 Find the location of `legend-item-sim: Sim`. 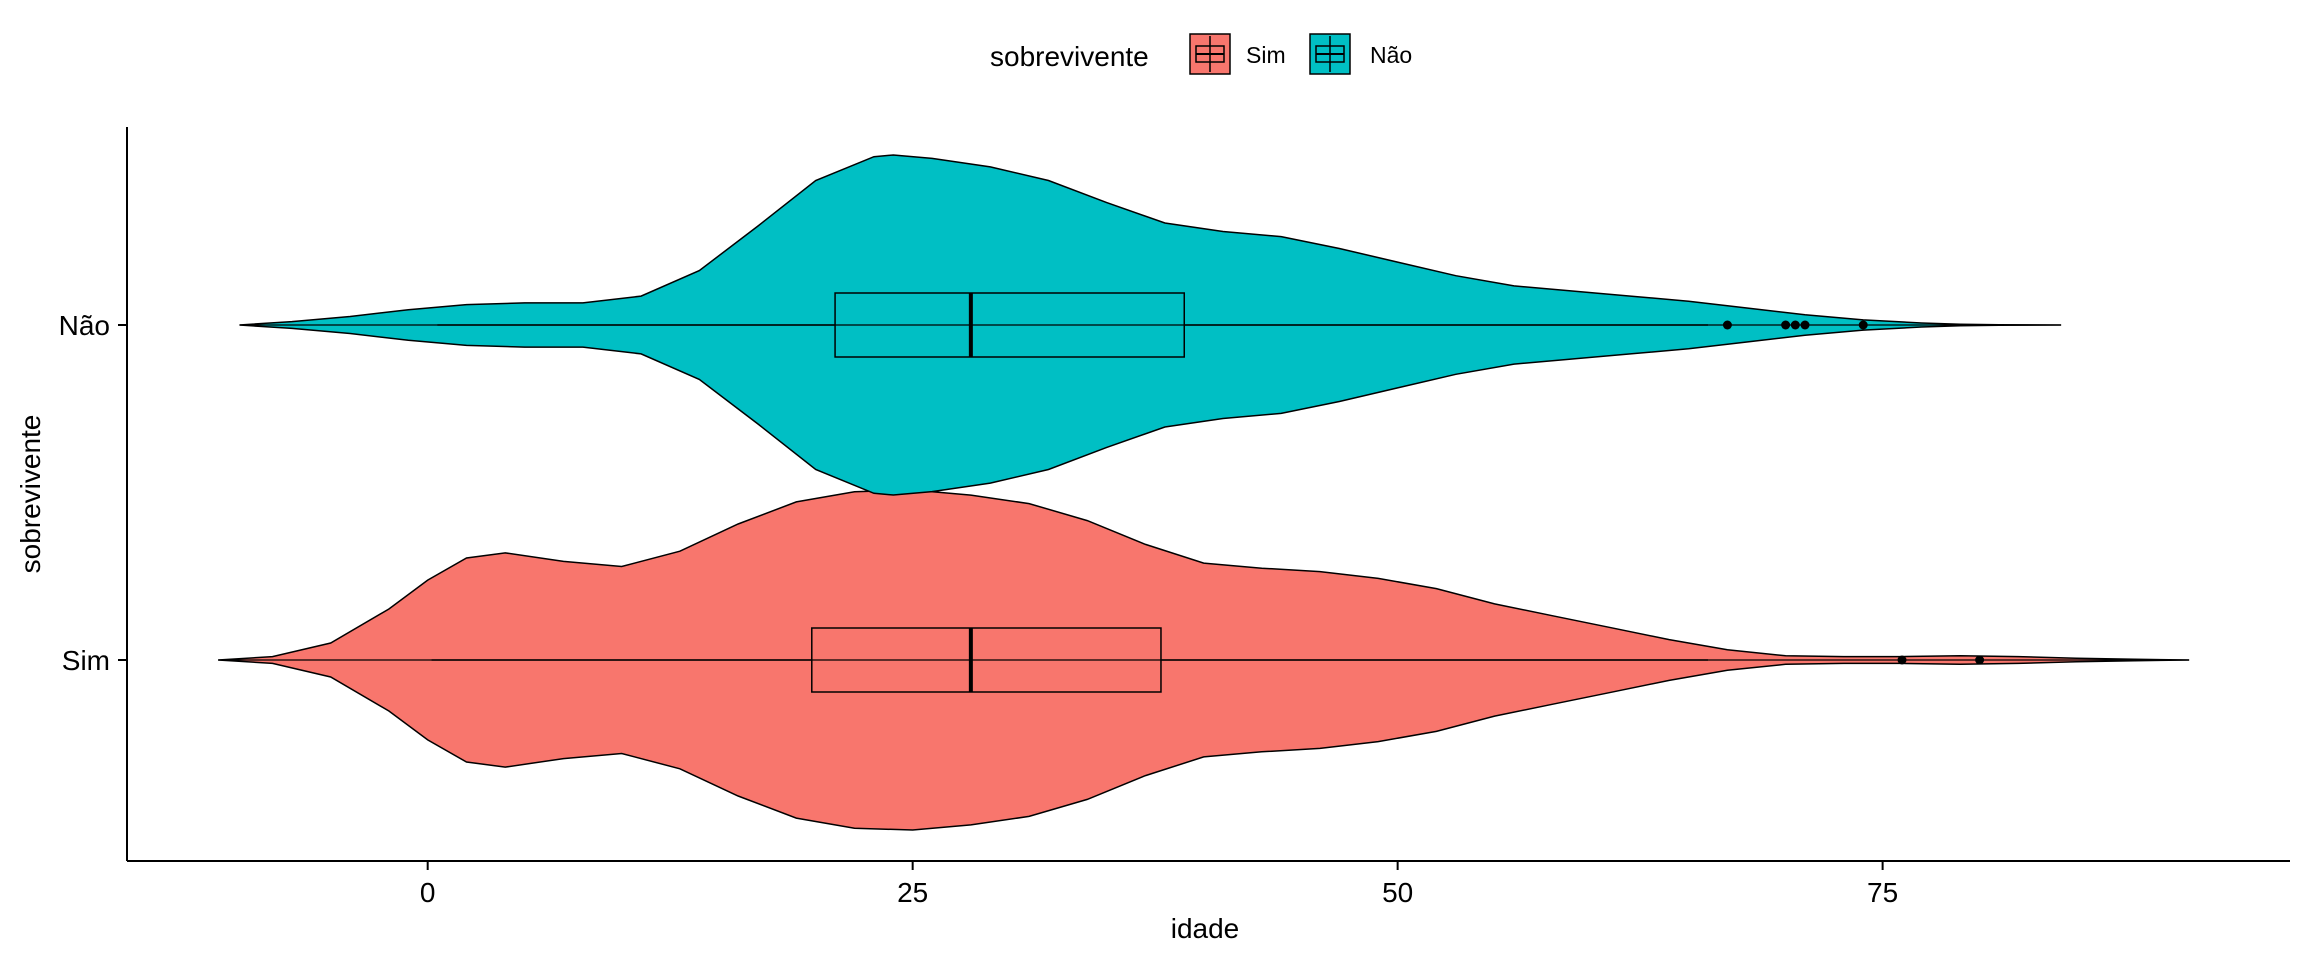

legend-item-sim: Sim is located at coordinates (1237, 54).